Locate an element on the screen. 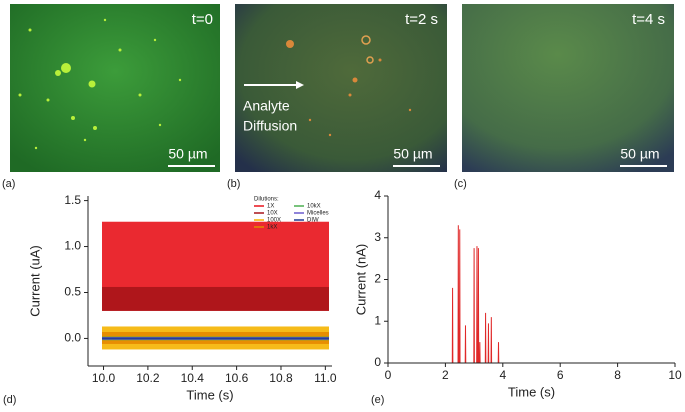  x-tick-label: 6 is located at coordinates (560, 375).